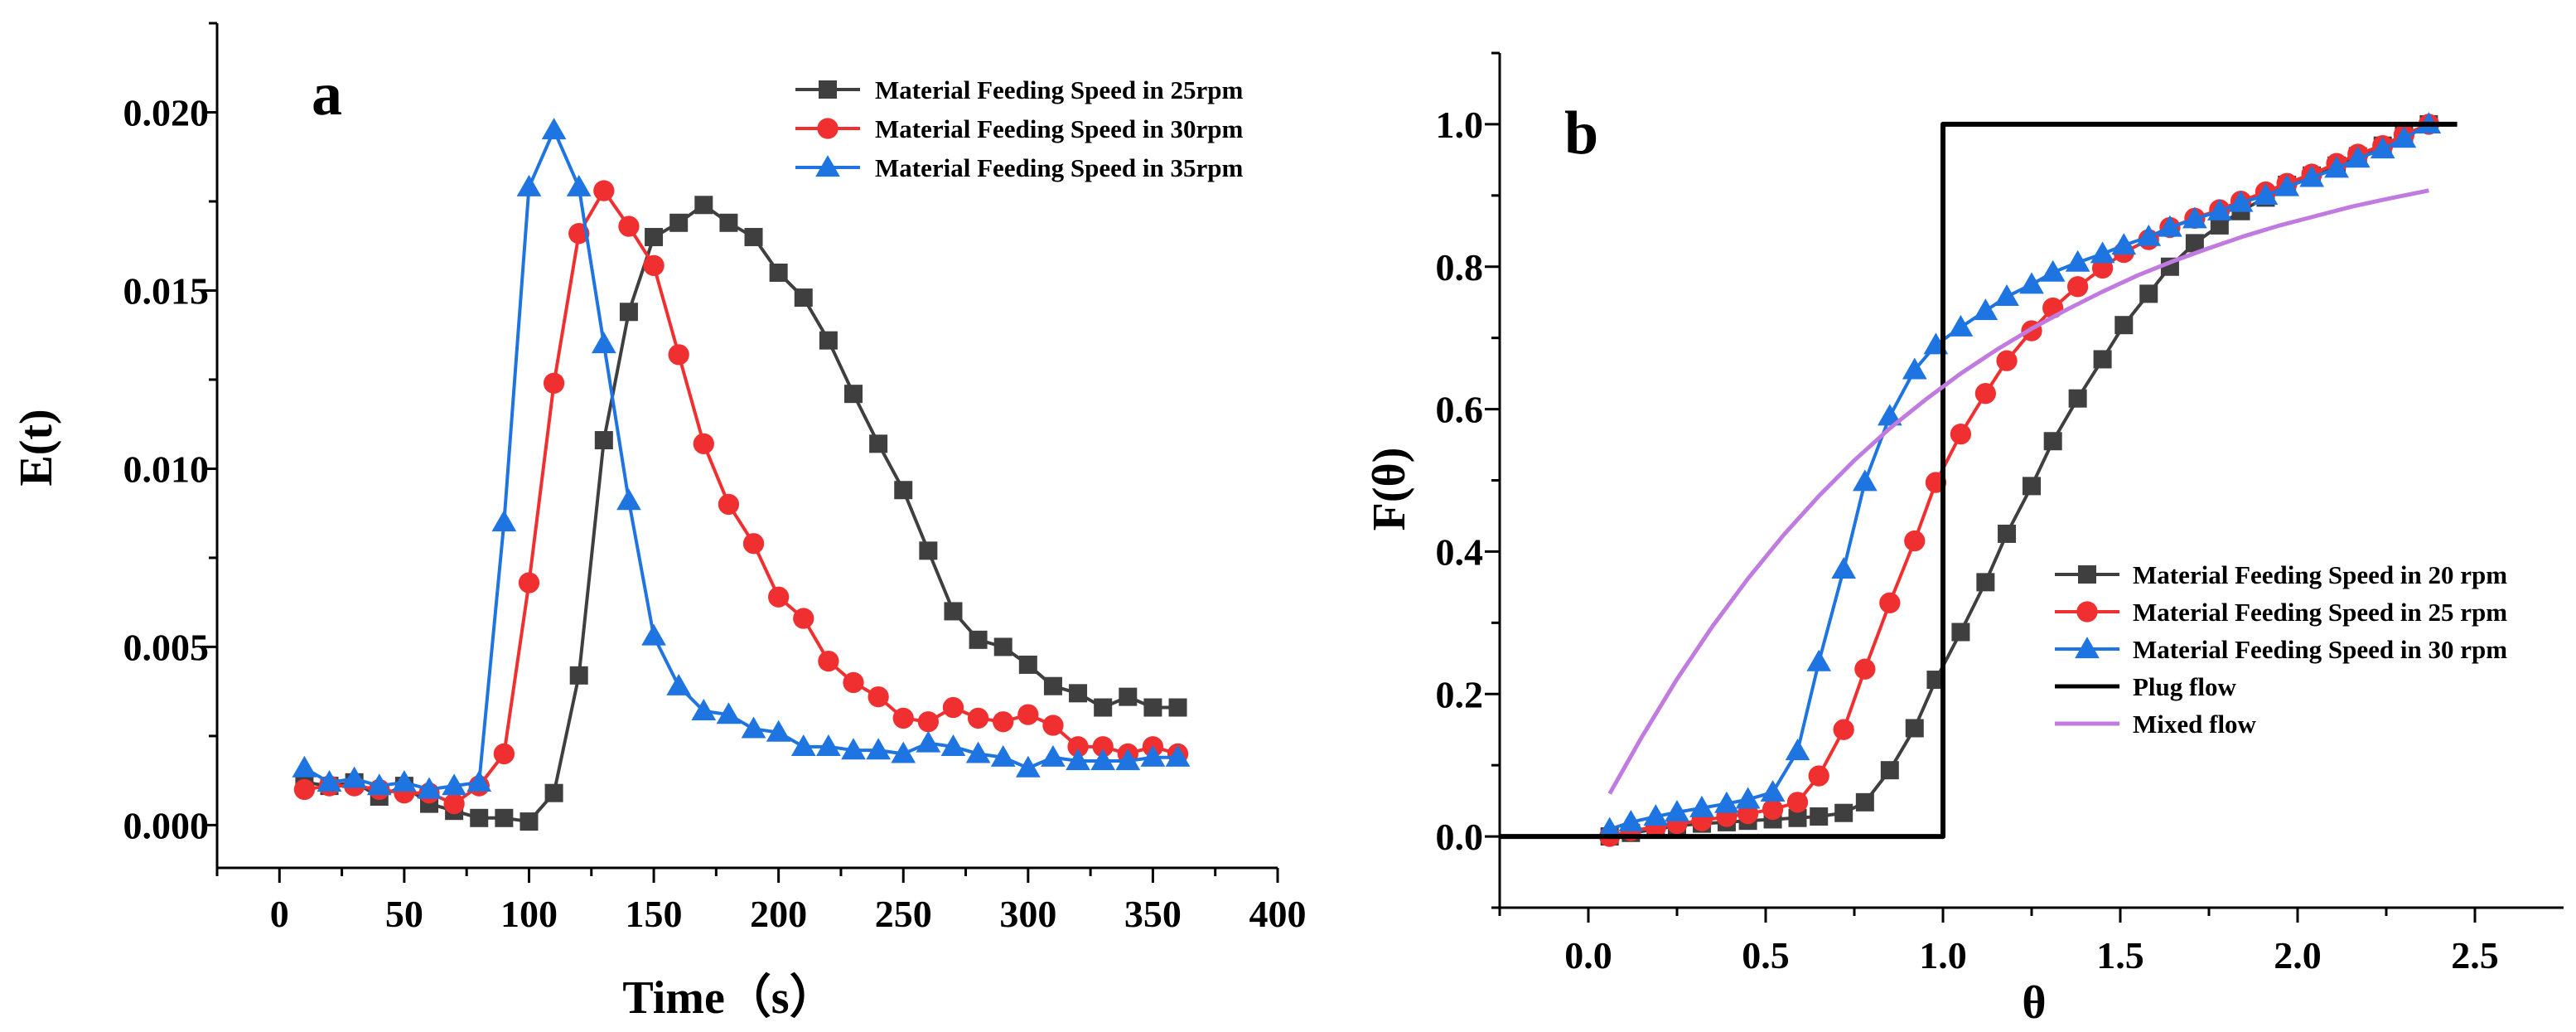  I want to click on x-tick-label: 0, so click(279, 914).